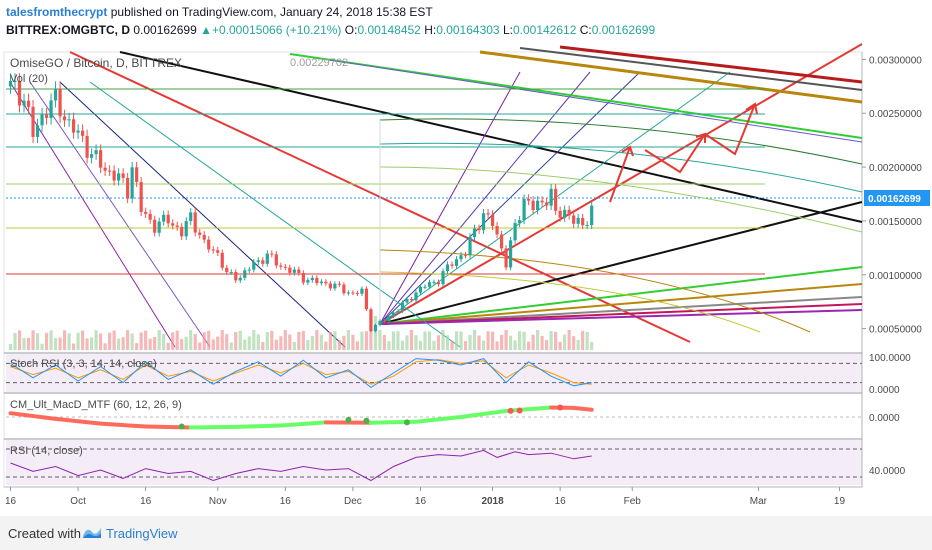 Image resolution: width=932 pixels, height=550 pixels. What do you see at coordinates (46, 451) in the screenshot?
I see `rsi-label: RSI (14, close)` at bounding box center [46, 451].